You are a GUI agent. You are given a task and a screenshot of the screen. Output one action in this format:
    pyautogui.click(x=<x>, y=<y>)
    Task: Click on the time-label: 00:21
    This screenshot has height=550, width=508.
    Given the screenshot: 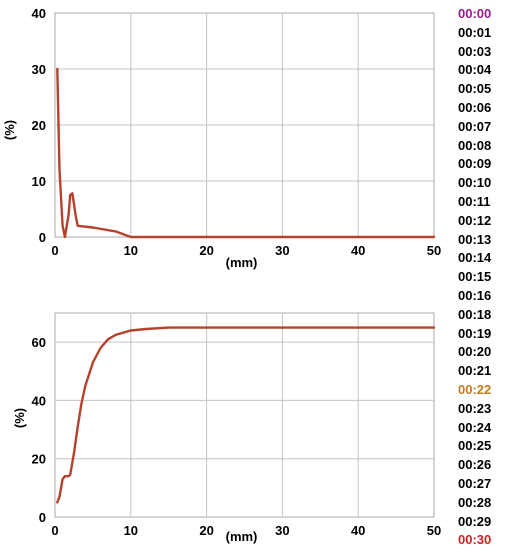 What is the action you would take?
    pyautogui.click(x=475, y=371)
    